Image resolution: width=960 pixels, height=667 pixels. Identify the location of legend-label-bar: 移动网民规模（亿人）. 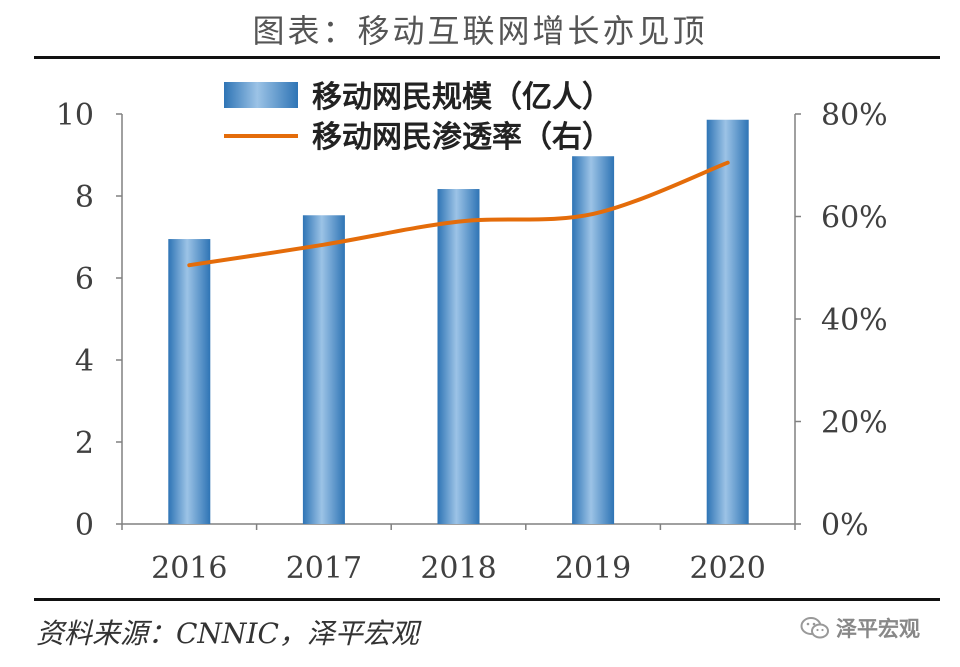
(462, 97).